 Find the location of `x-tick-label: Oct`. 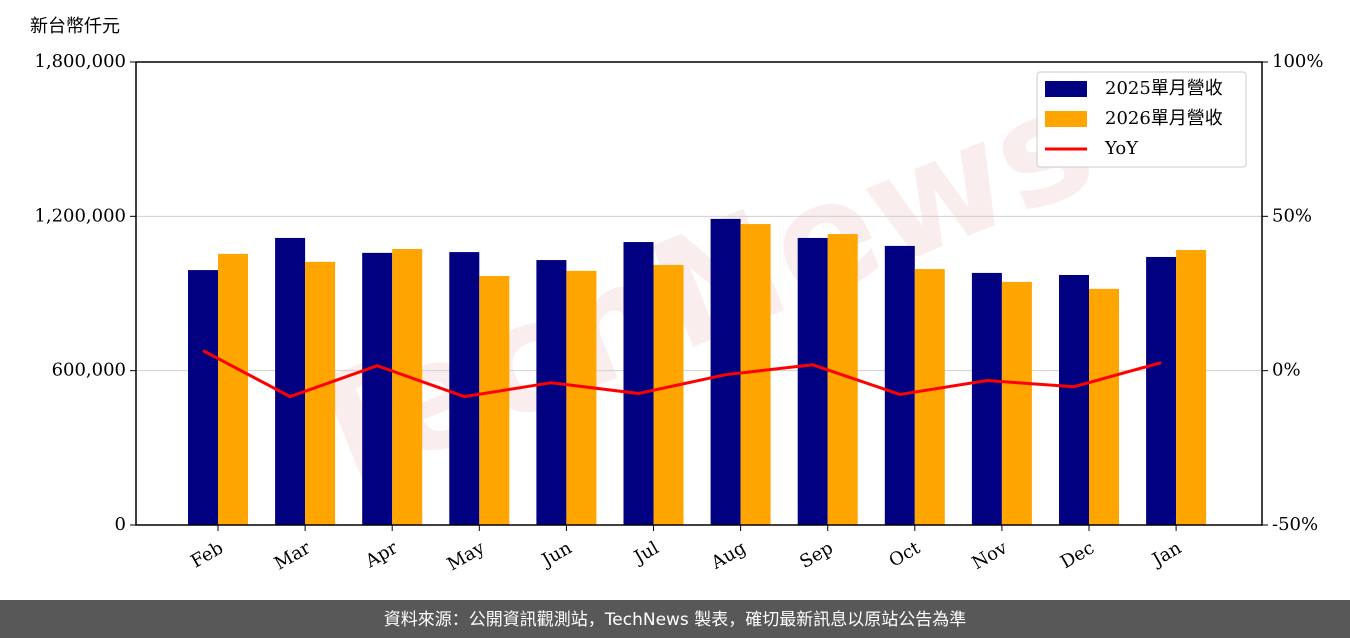

x-tick-label: Oct is located at coordinates (905, 554).